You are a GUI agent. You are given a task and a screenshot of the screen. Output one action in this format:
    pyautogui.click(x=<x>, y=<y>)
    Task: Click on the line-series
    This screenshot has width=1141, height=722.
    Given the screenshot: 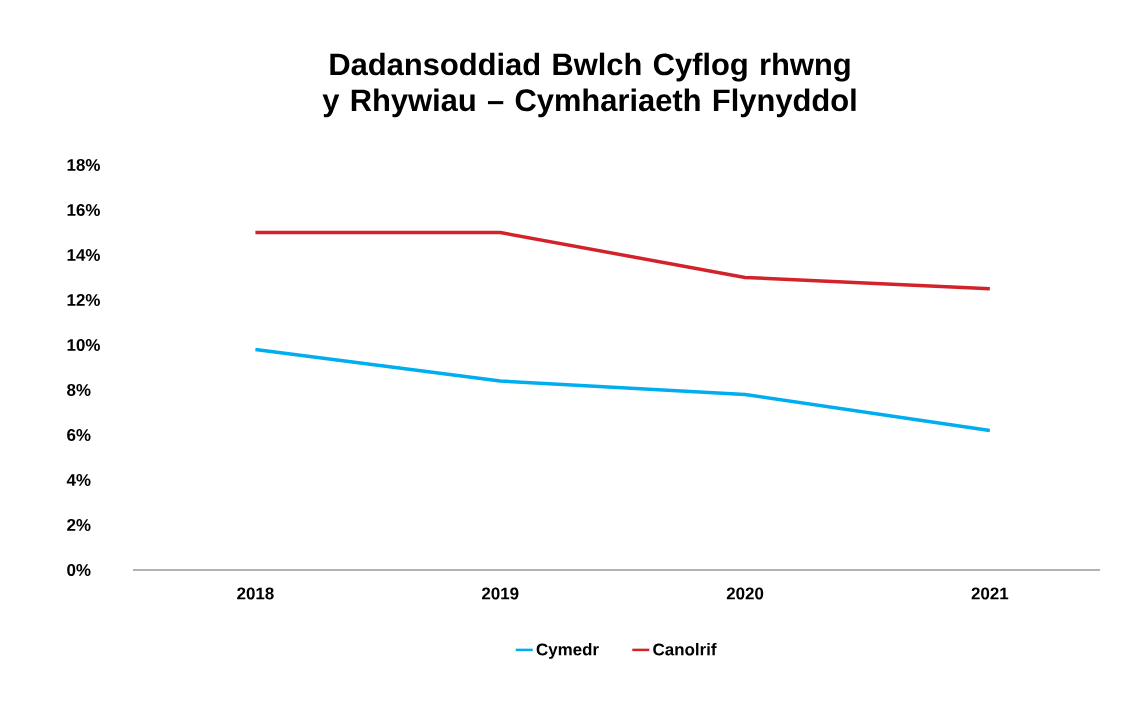 What is the action you would take?
    pyautogui.click(x=622, y=390)
    